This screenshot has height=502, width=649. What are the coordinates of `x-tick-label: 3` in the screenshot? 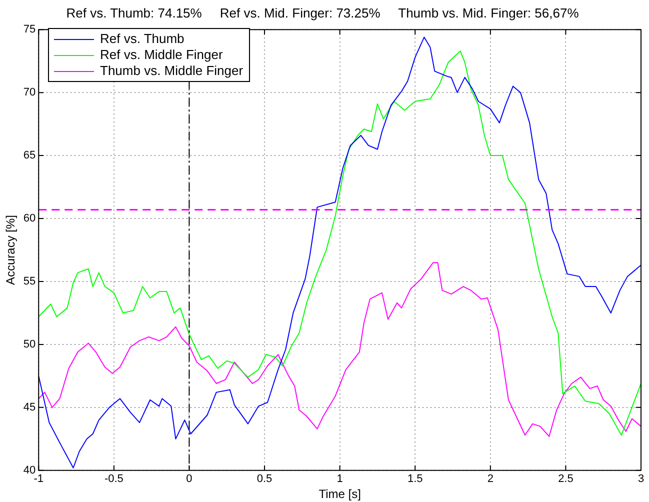 It's located at (641, 479).